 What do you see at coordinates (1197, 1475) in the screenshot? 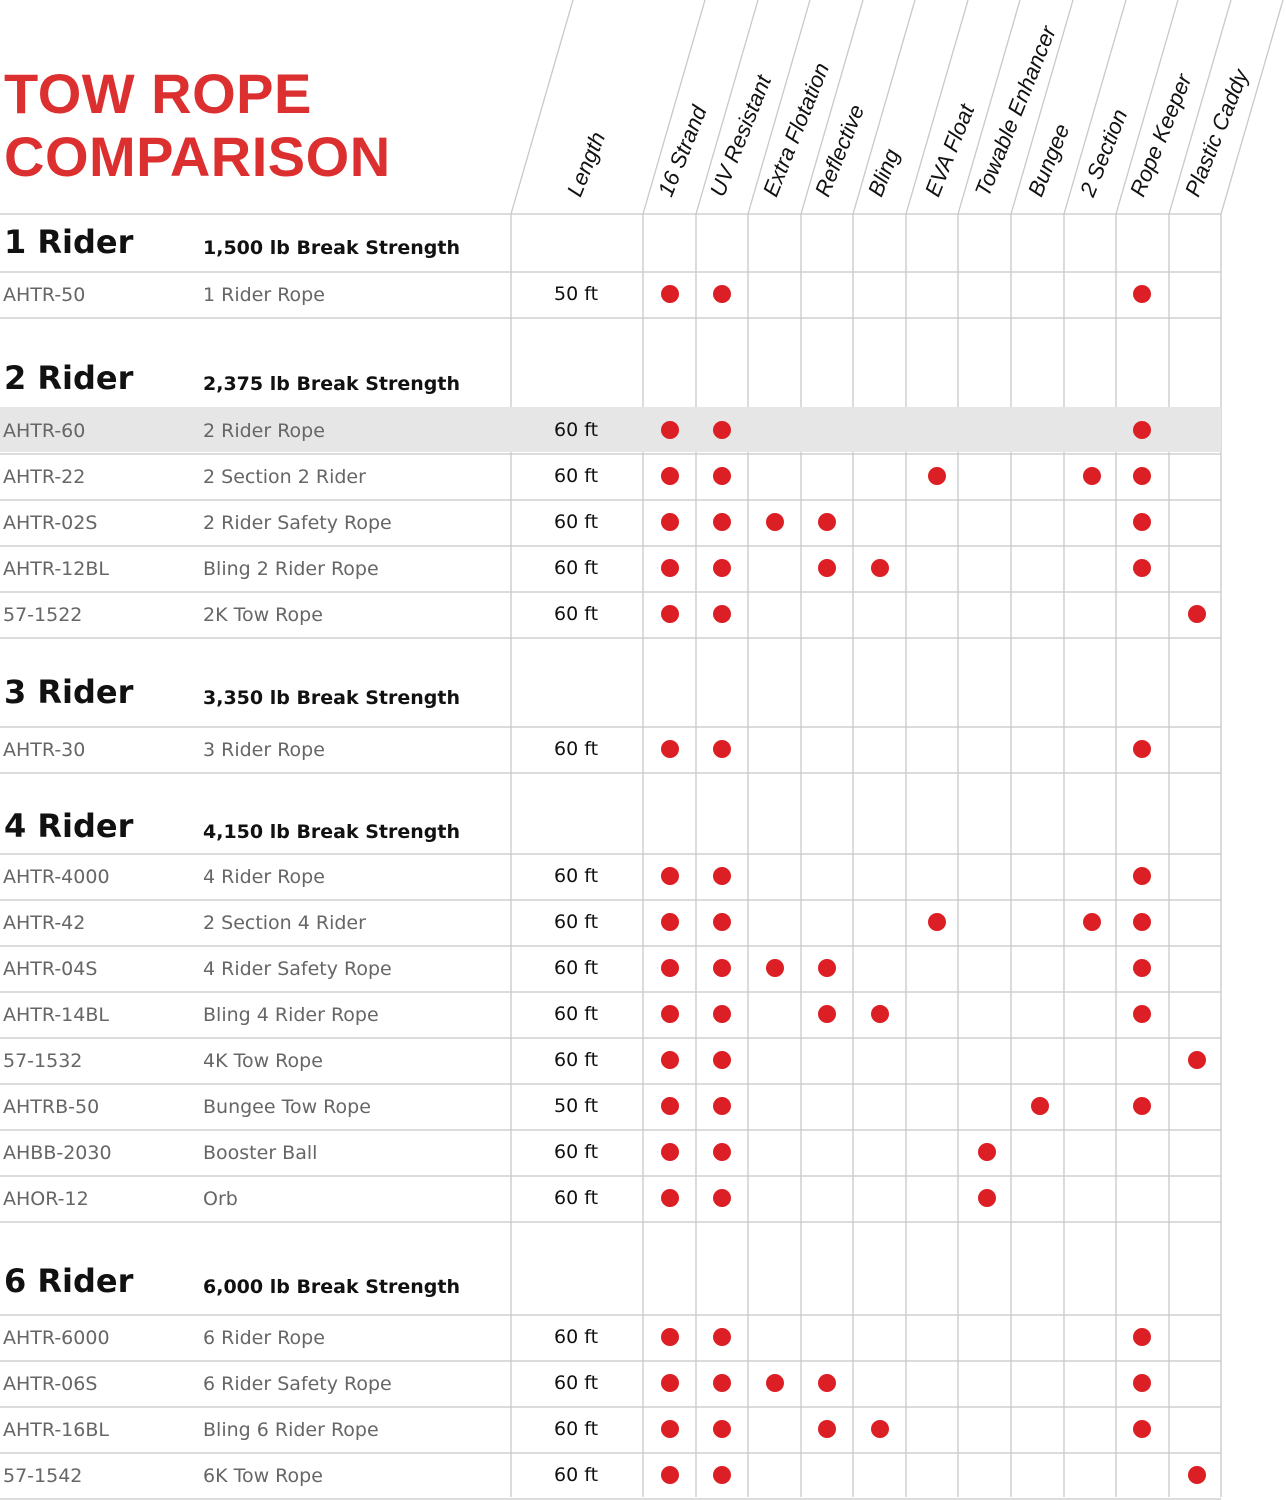
I see `feature-dot-plastic-caddy` at bounding box center [1197, 1475].